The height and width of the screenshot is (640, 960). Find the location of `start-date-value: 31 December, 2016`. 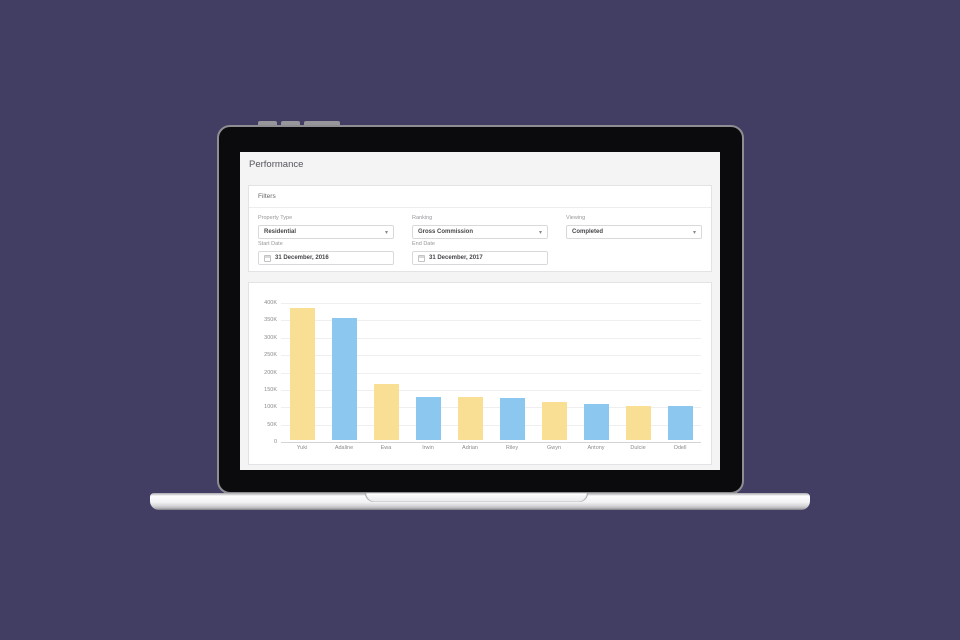

start-date-value: 31 December, 2016 is located at coordinates (302, 258).